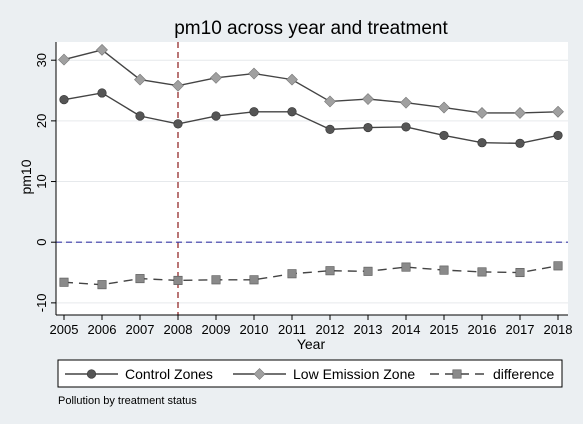 This screenshot has height=424, width=583. Describe the element at coordinates (354, 374) in the screenshot. I see `legend-label: Low Emission Zone` at that location.